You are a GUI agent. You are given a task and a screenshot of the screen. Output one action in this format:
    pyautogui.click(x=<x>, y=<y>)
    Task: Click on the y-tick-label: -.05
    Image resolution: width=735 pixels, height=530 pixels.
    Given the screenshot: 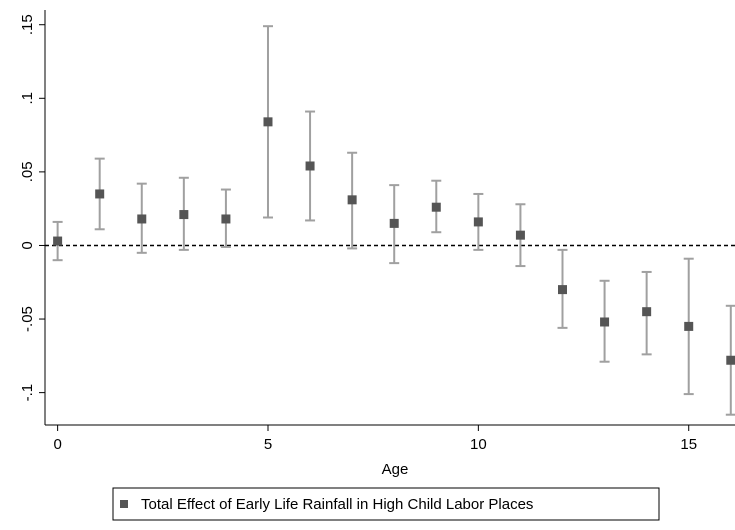 What is the action you would take?
    pyautogui.click(x=27, y=319)
    